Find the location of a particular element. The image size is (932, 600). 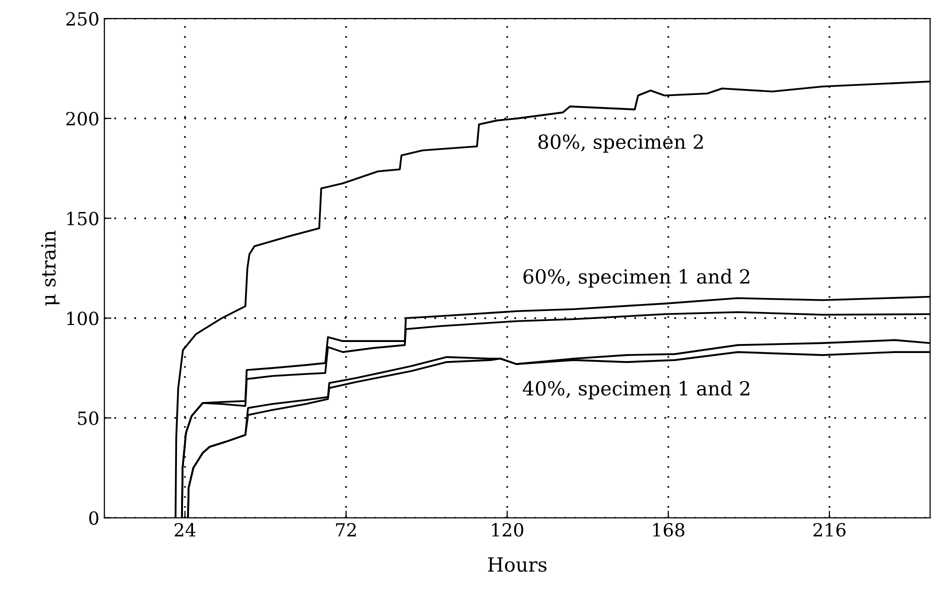

y-axis-title: μ strain is located at coordinates (50, 268).